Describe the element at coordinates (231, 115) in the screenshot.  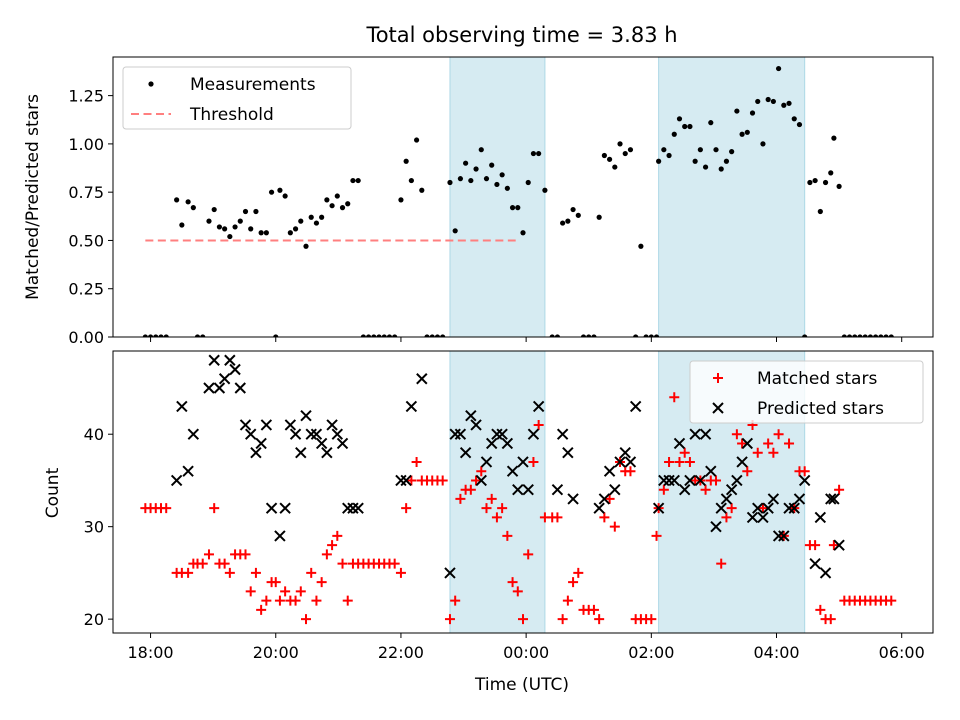
I see `legend-entry-label: Threshold` at that location.